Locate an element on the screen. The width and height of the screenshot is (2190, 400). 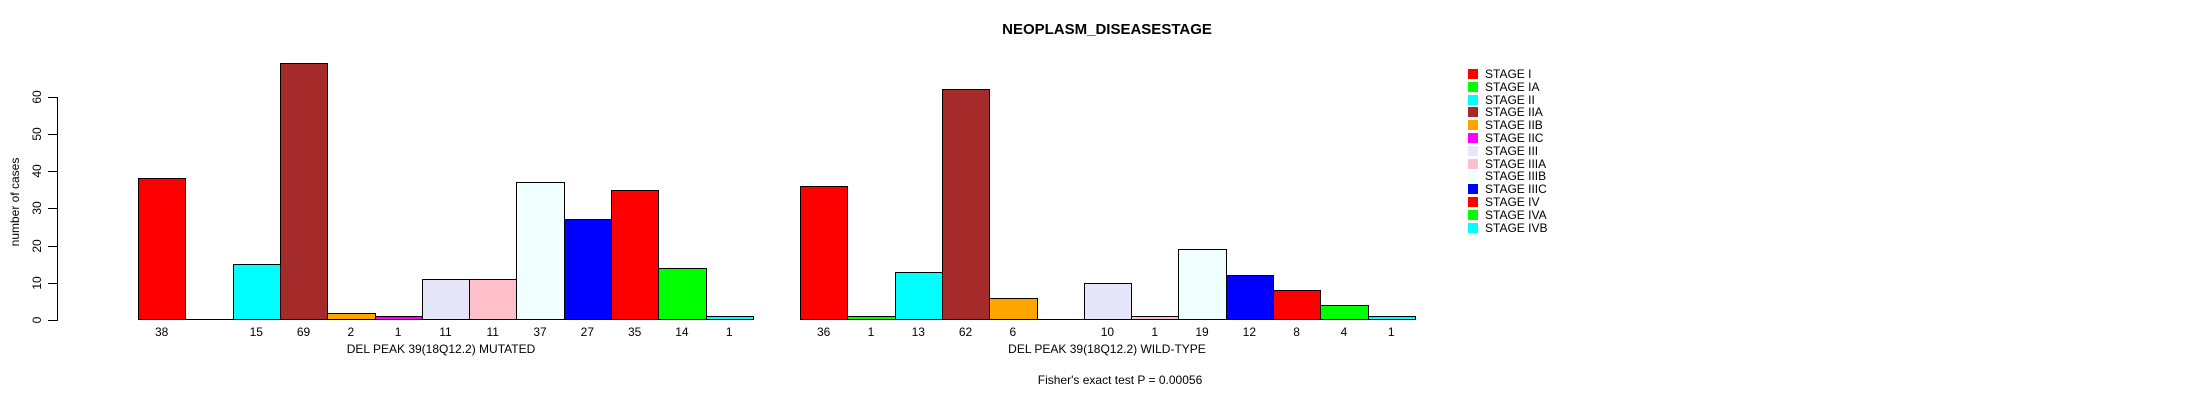
bar-value-label: 4 is located at coordinates (1344, 332).